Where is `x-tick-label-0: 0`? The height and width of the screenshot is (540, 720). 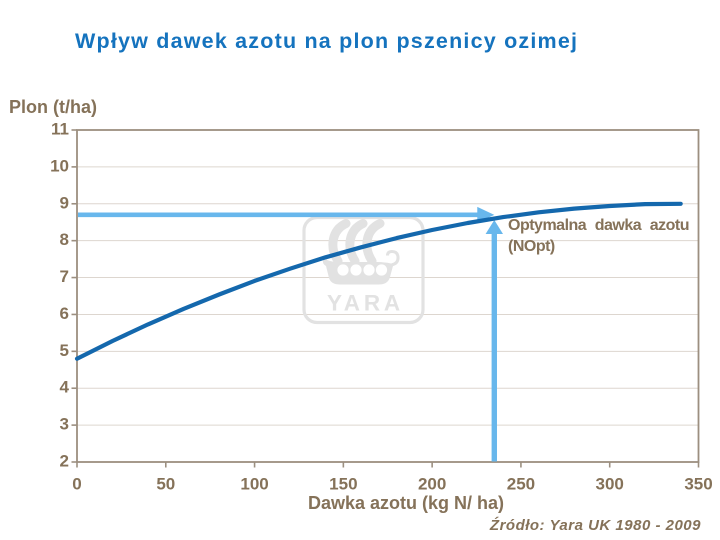 x-tick-label-0: 0 is located at coordinates (76, 484).